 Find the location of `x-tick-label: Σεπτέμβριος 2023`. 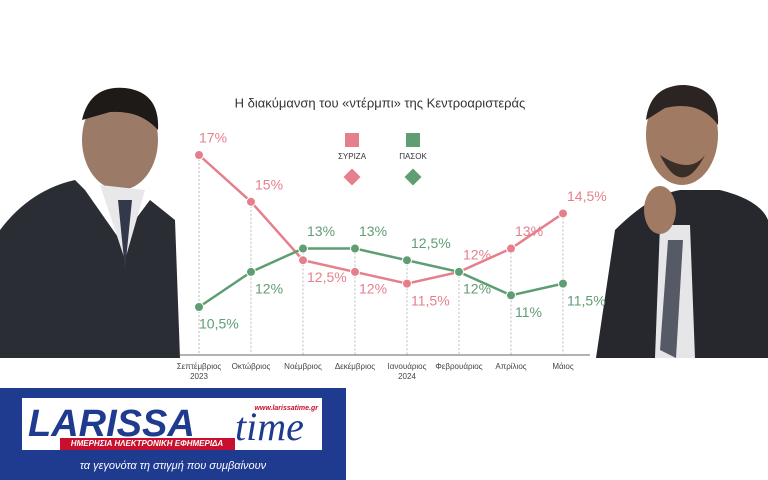

x-tick-label: Σεπτέμβριος 2023 is located at coordinates (199, 371).